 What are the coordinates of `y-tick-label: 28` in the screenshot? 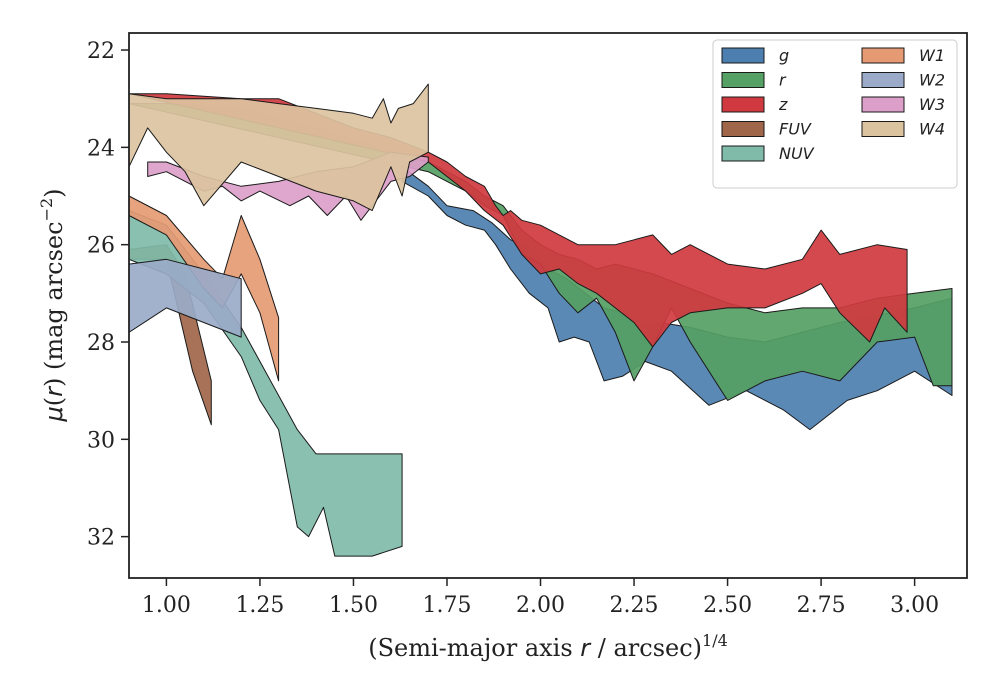 It's located at (101, 343).